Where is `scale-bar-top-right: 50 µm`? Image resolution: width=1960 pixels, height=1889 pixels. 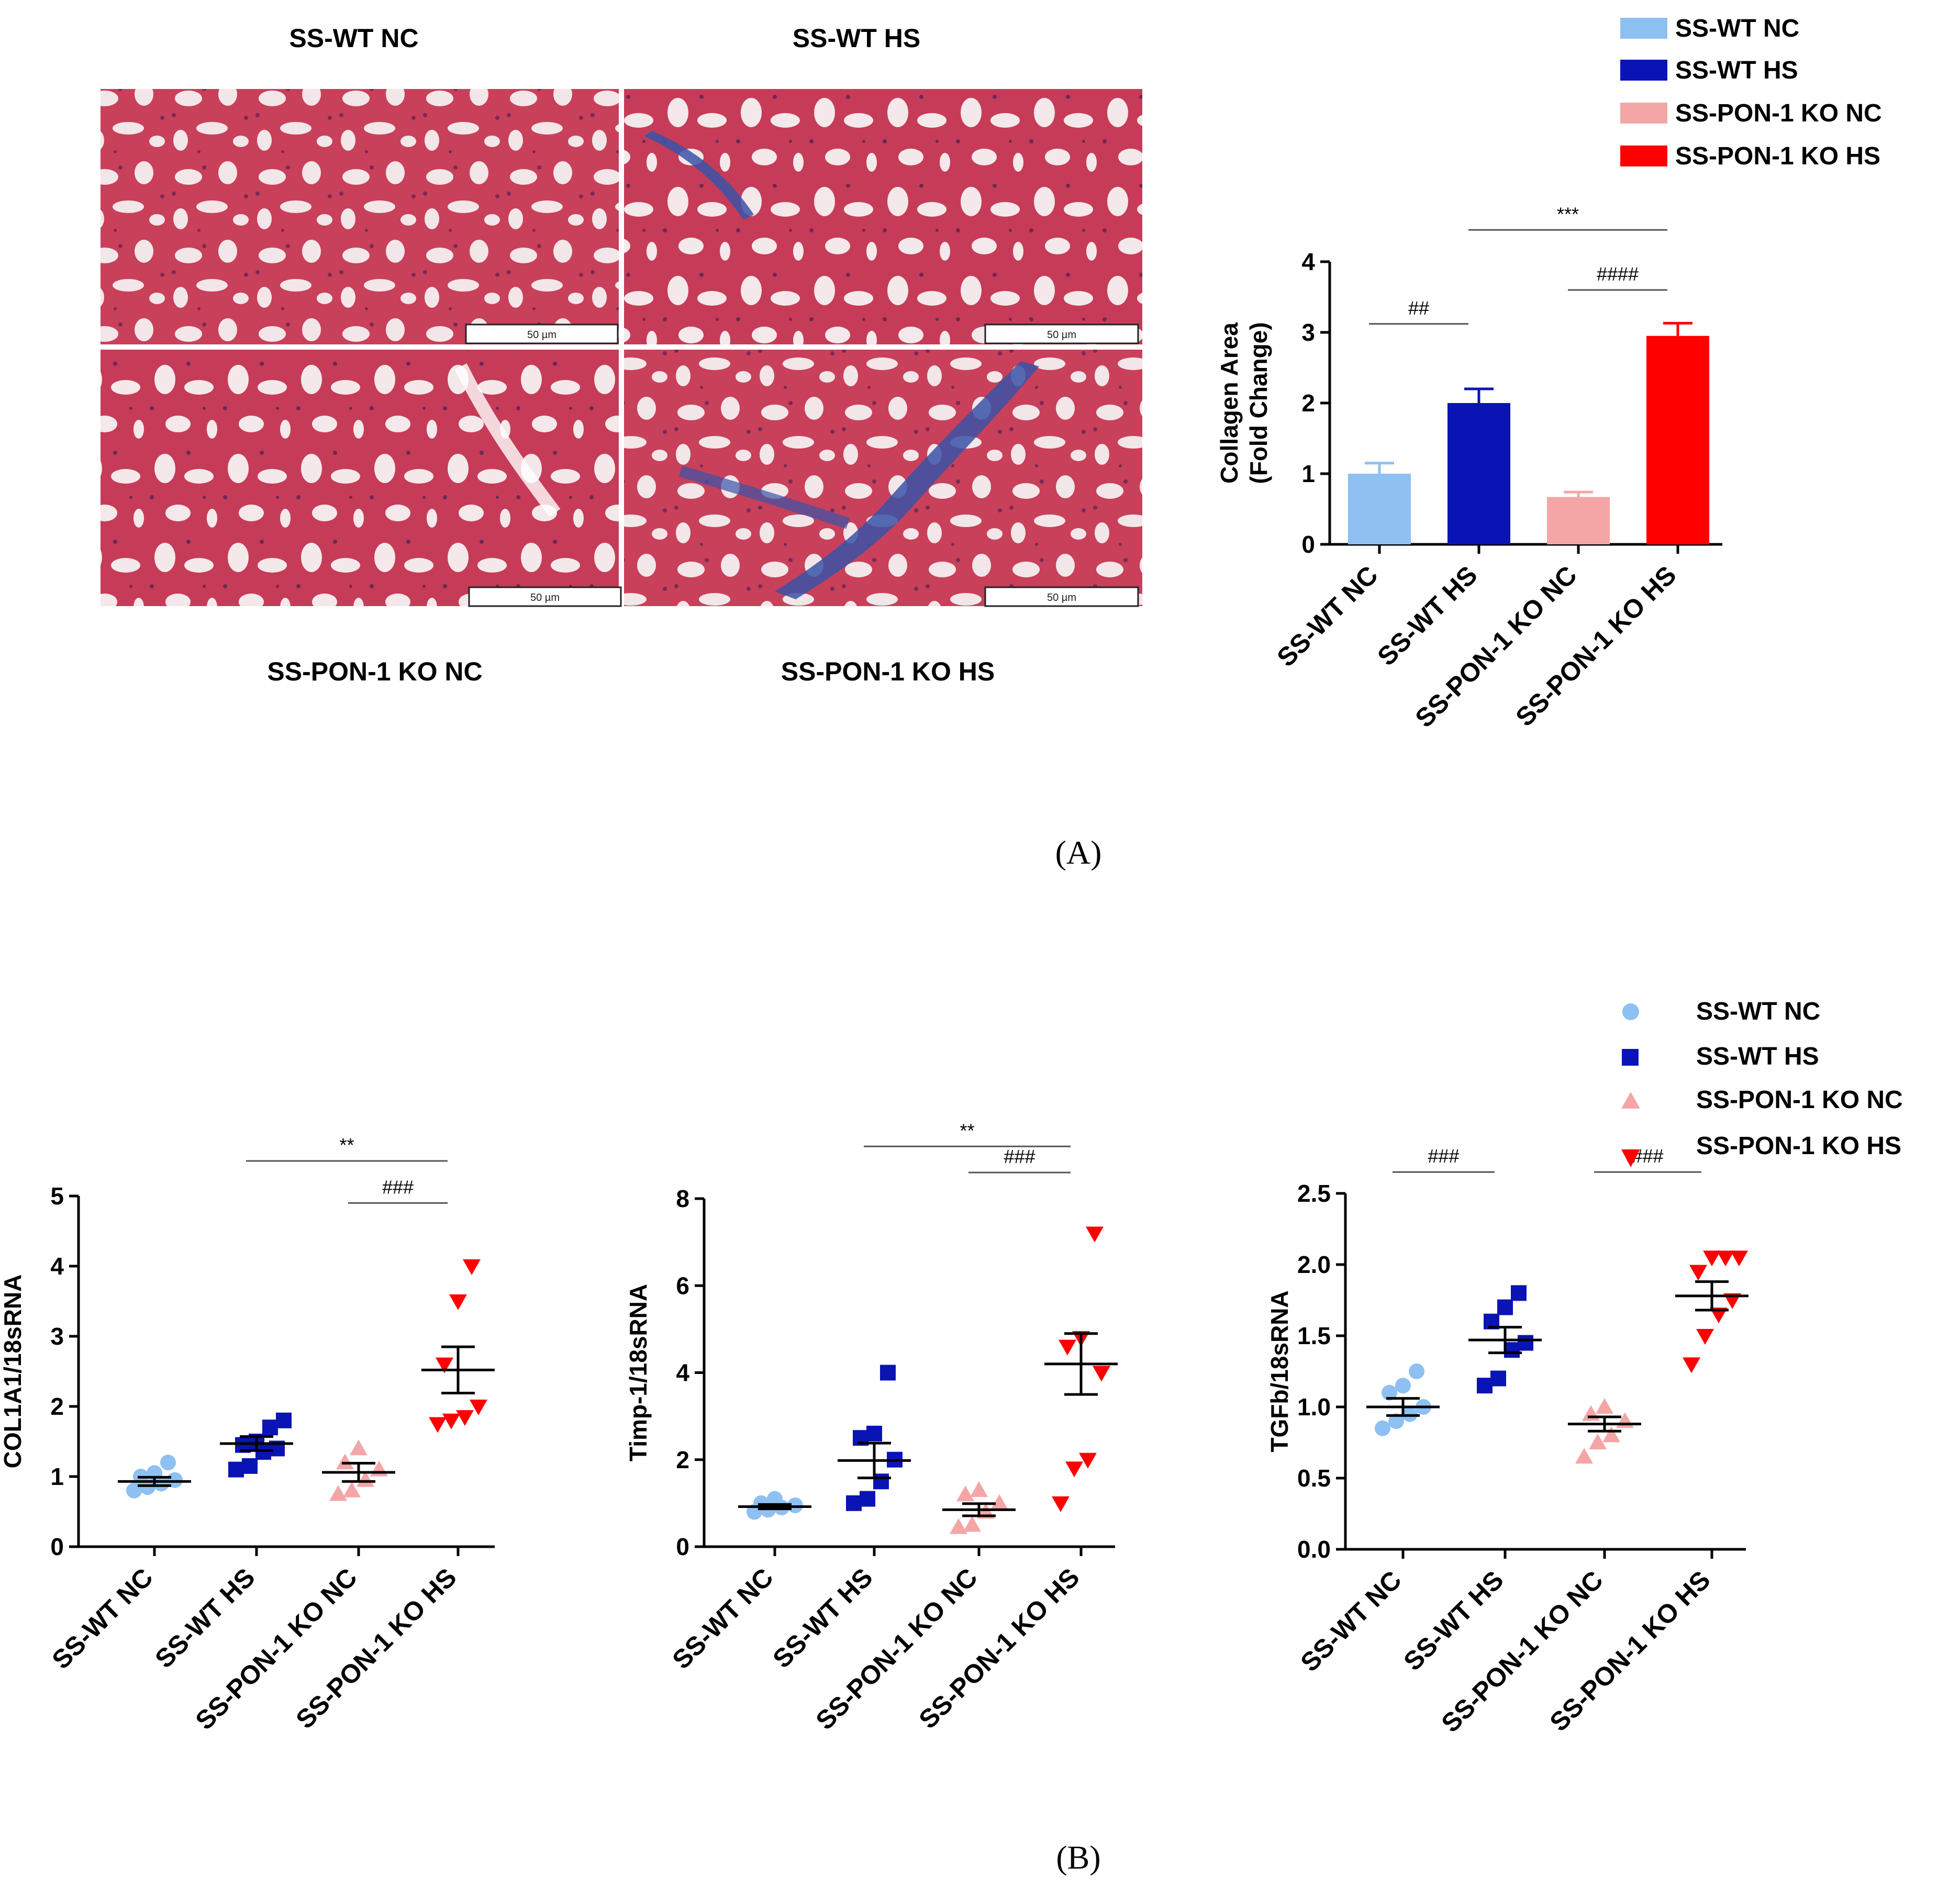 scale-bar-top-right: 50 µm is located at coordinates (1062, 333).